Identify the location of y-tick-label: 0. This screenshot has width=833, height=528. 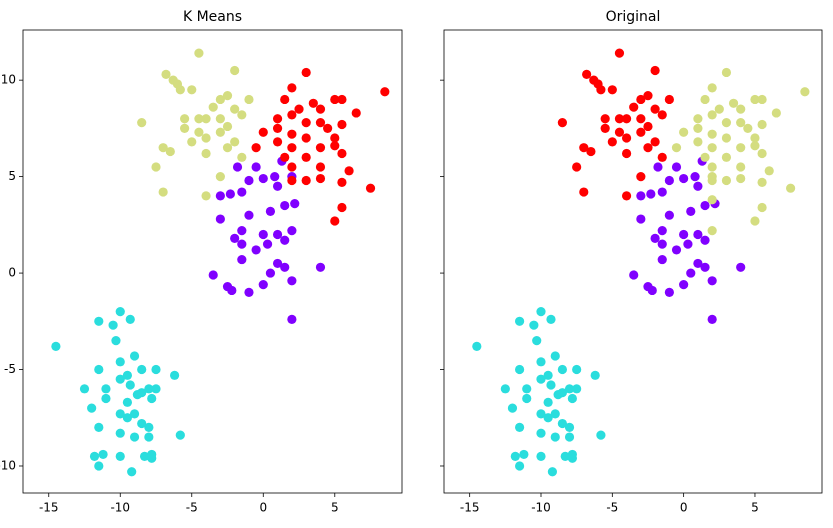
(12, 273).